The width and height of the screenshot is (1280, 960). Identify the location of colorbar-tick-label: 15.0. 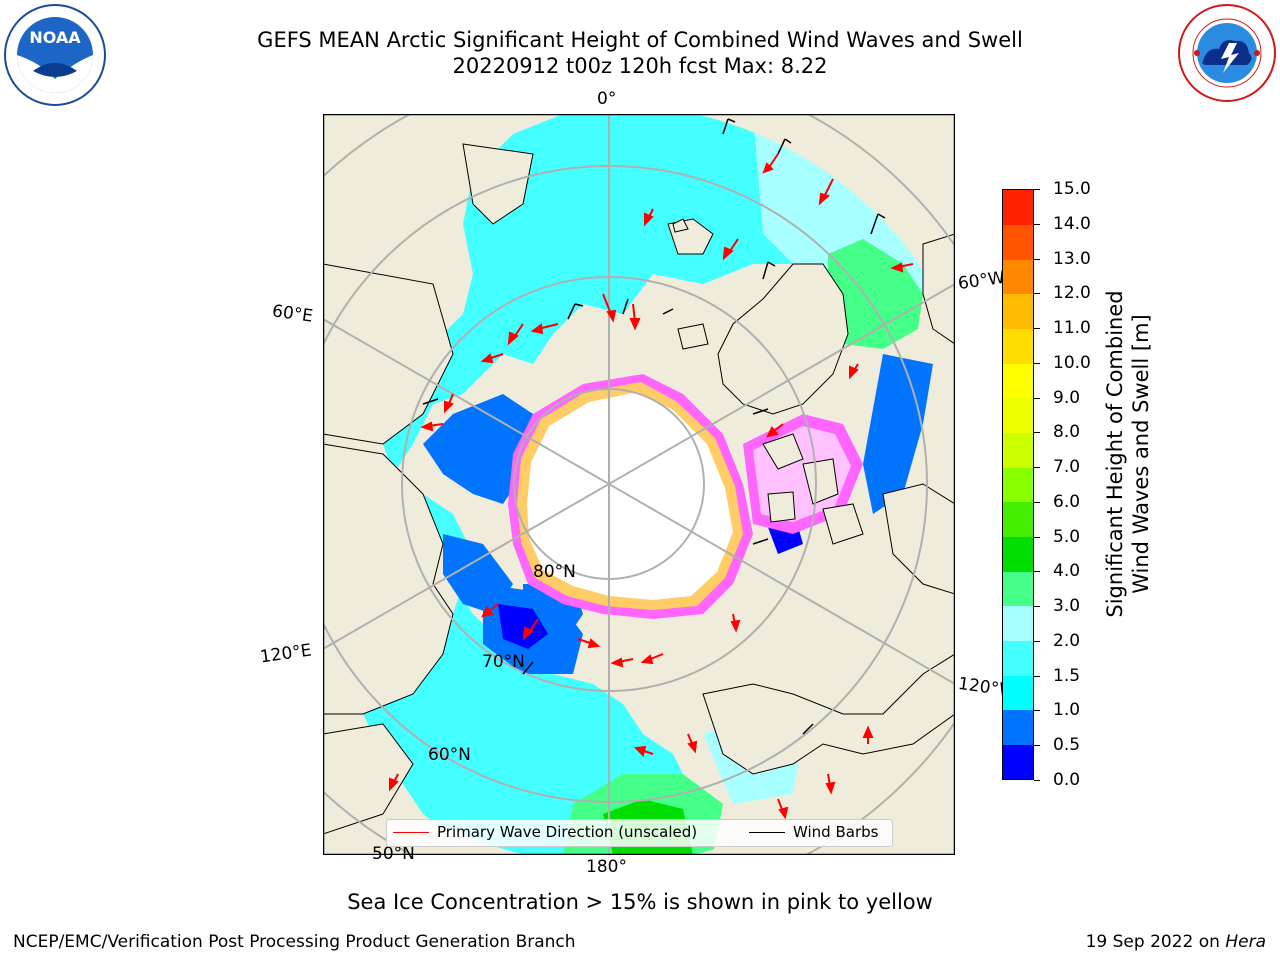
(1072, 189).